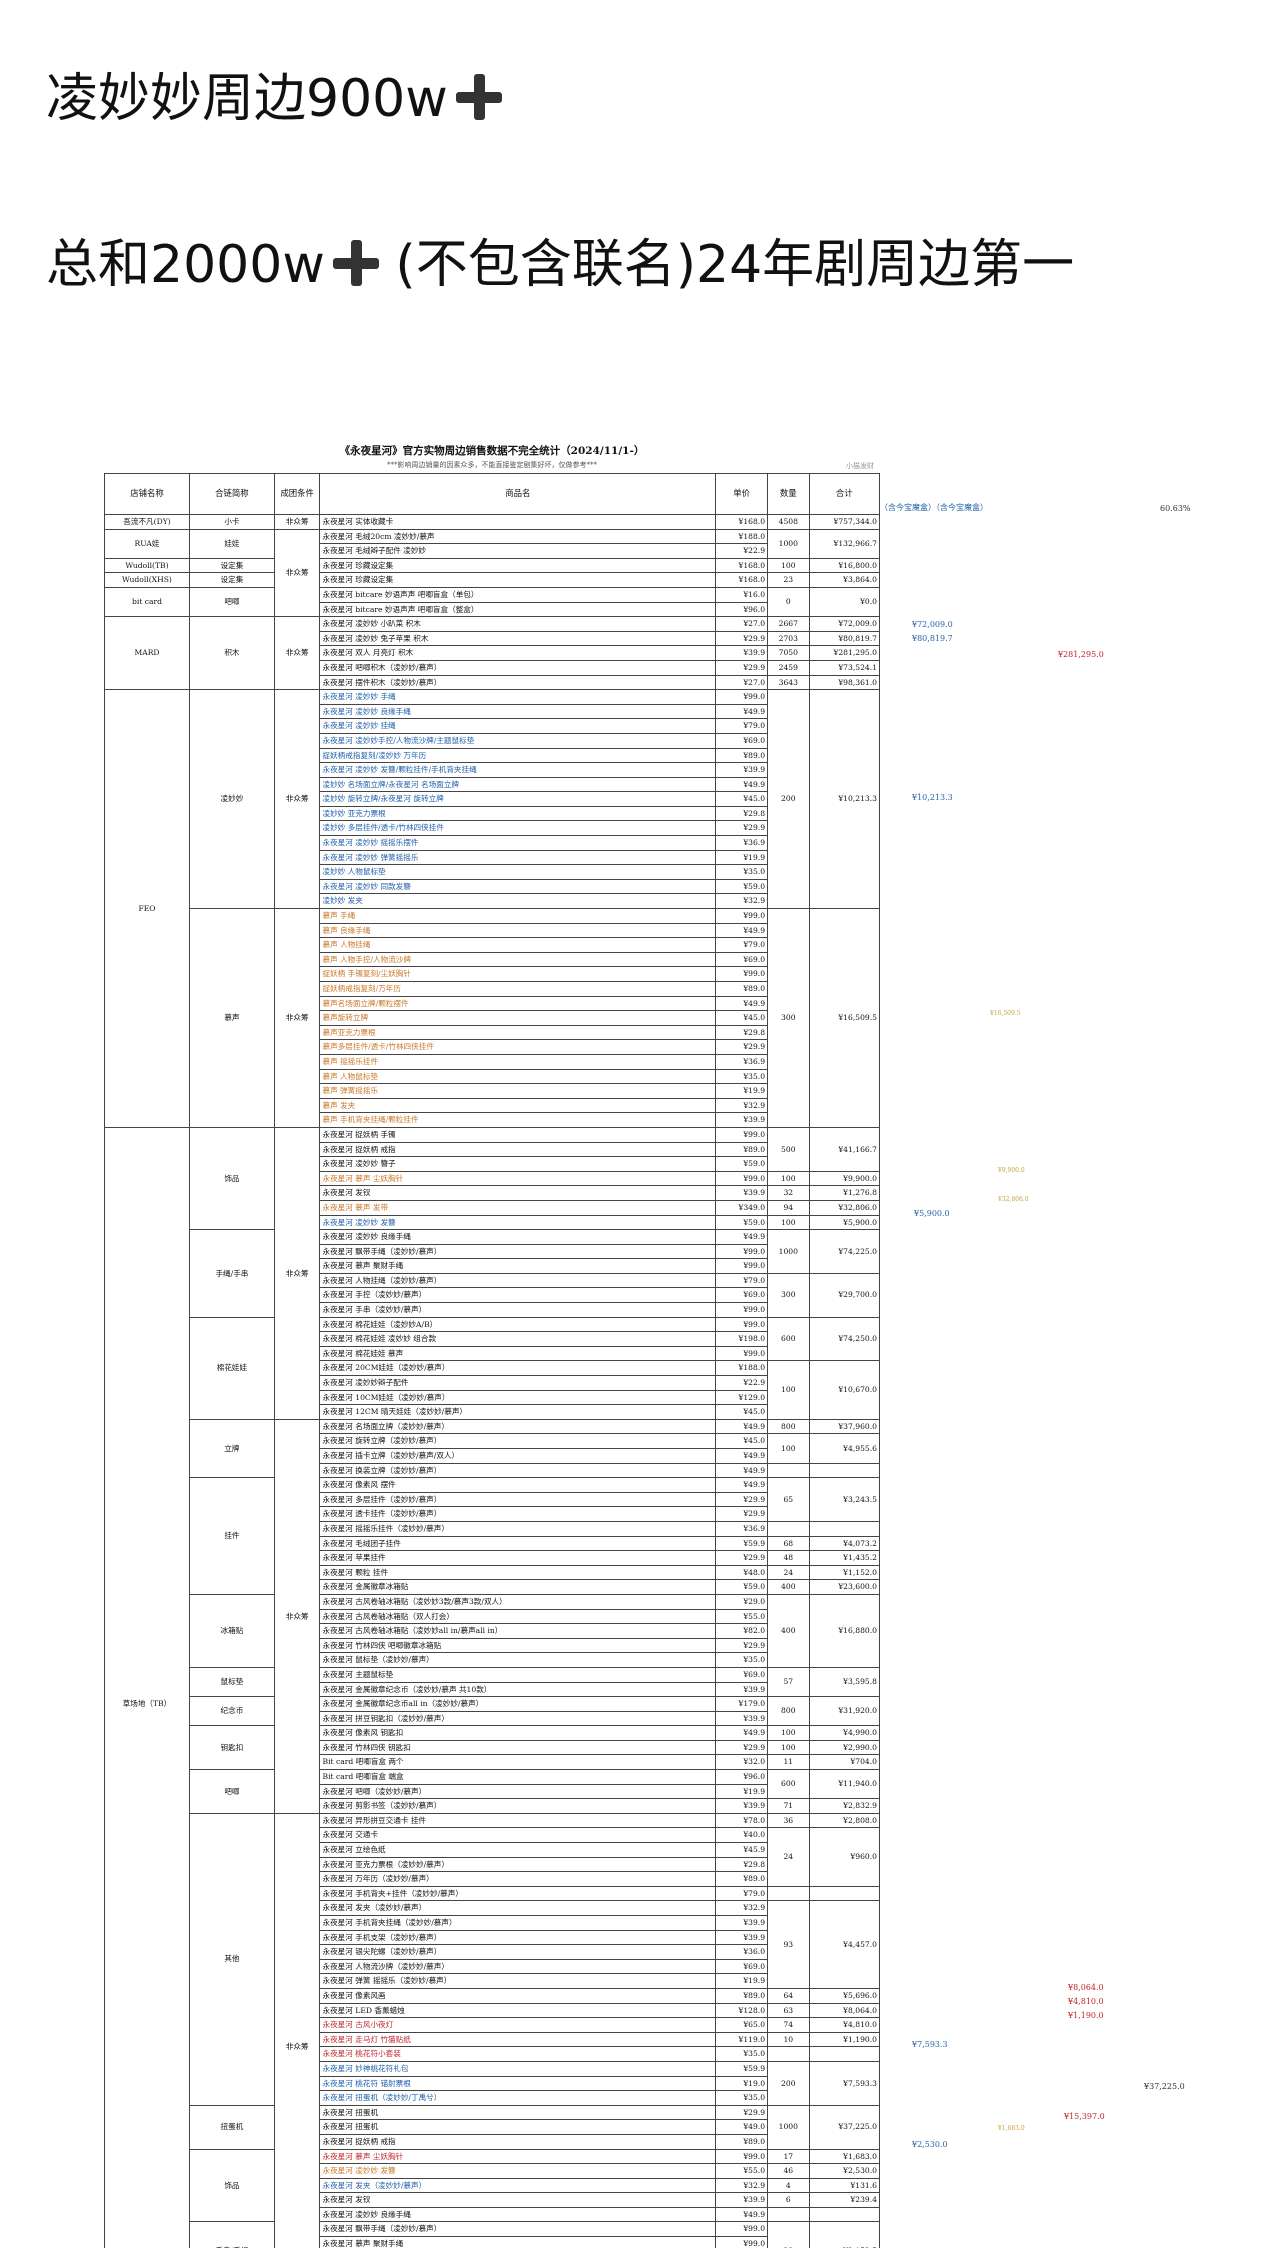 This screenshot has width=1284, height=2248. What do you see at coordinates (147, 908) in the screenshot?
I see `cell-store: FEO` at bounding box center [147, 908].